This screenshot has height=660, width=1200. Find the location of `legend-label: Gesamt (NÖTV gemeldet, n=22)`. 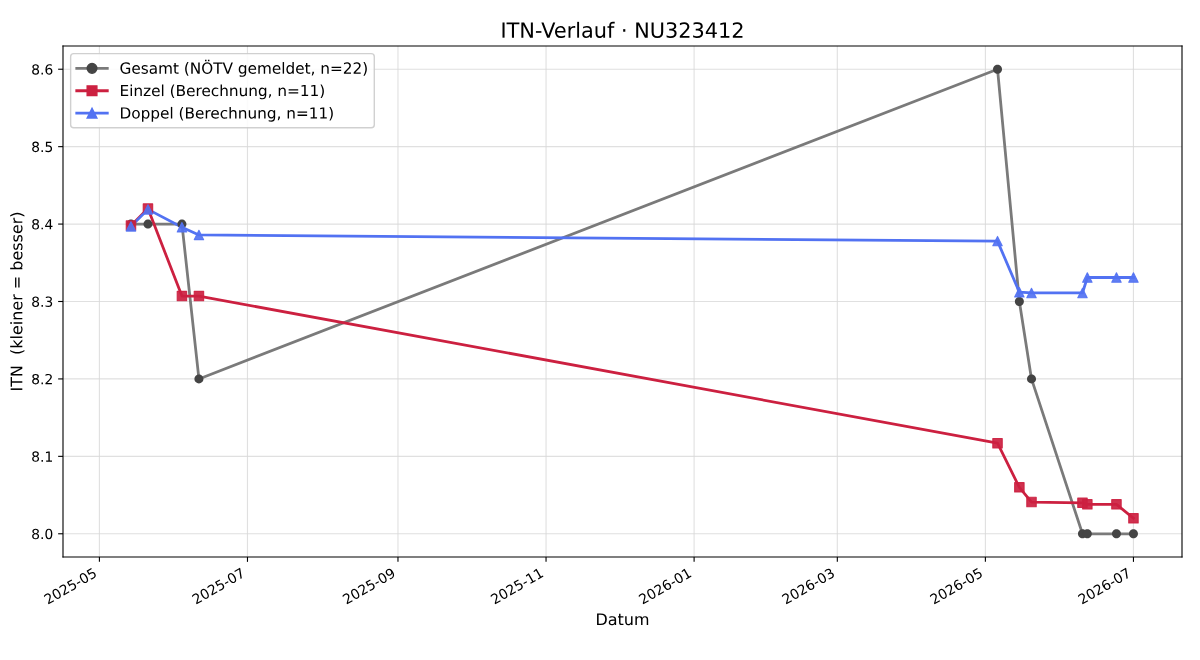

legend-label: Gesamt (NÖTV gemeldet, n=22) is located at coordinates (243, 68).